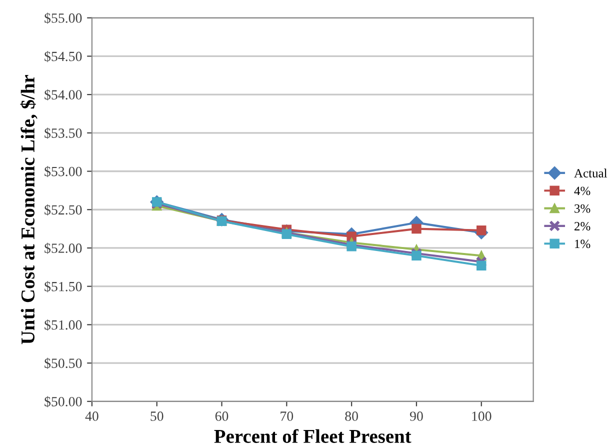 This screenshot has width=613, height=446. Describe the element at coordinates (482, 416) in the screenshot. I see `x-tick-label: 100` at that location.